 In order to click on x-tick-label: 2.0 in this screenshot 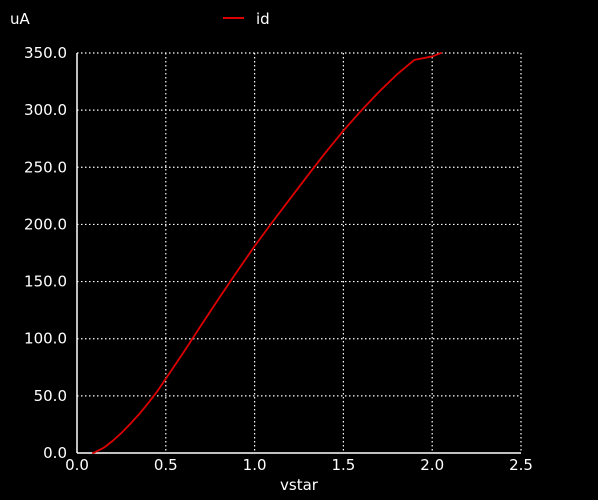, I will do `click(432, 465)`.